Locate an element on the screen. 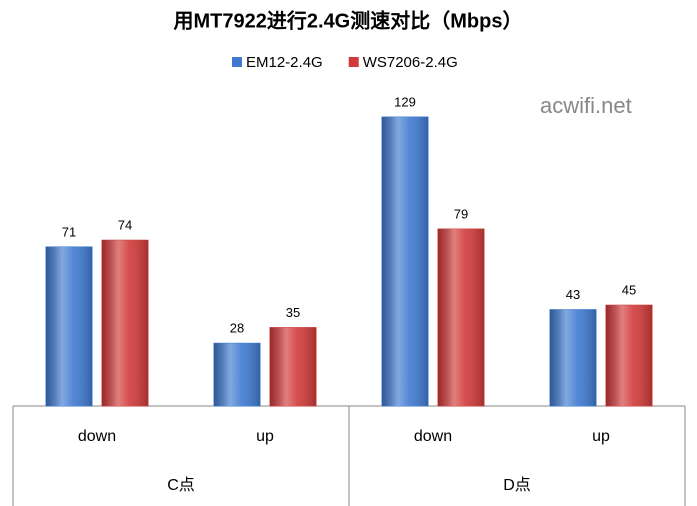  value-label: 43 is located at coordinates (573, 294).